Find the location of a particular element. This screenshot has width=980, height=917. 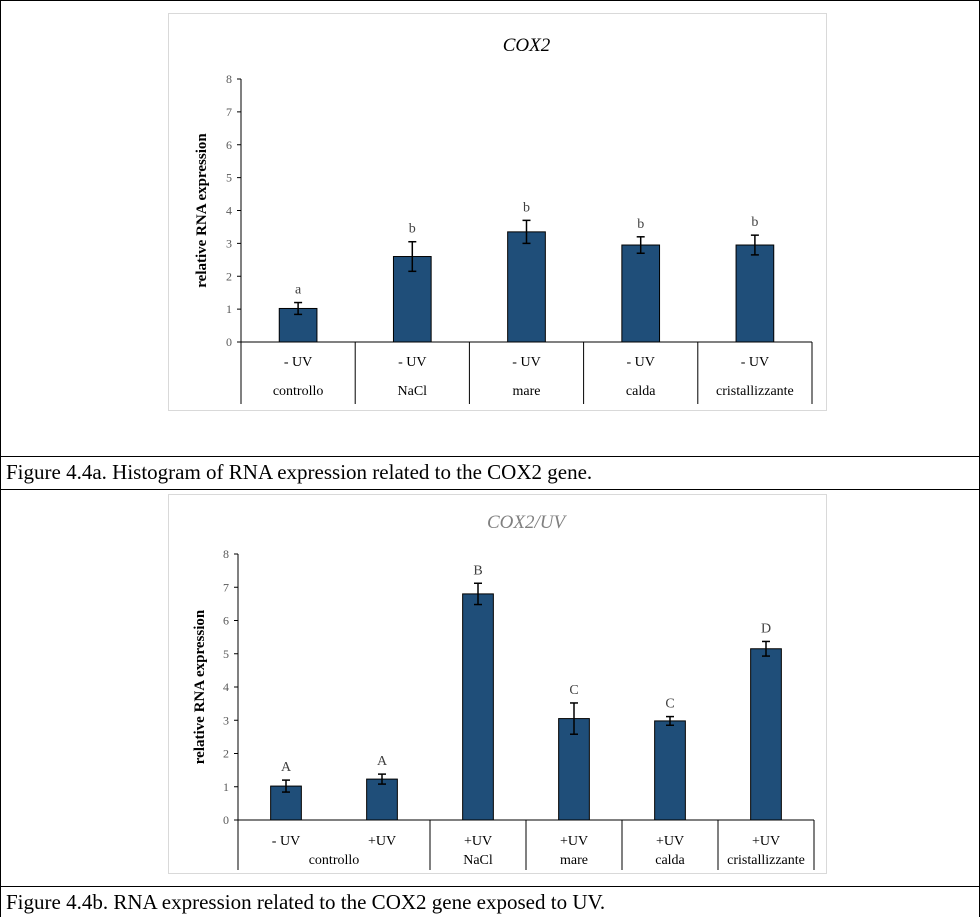

chart-b-y-tick-label: 1 is located at coordinates (226, 787).